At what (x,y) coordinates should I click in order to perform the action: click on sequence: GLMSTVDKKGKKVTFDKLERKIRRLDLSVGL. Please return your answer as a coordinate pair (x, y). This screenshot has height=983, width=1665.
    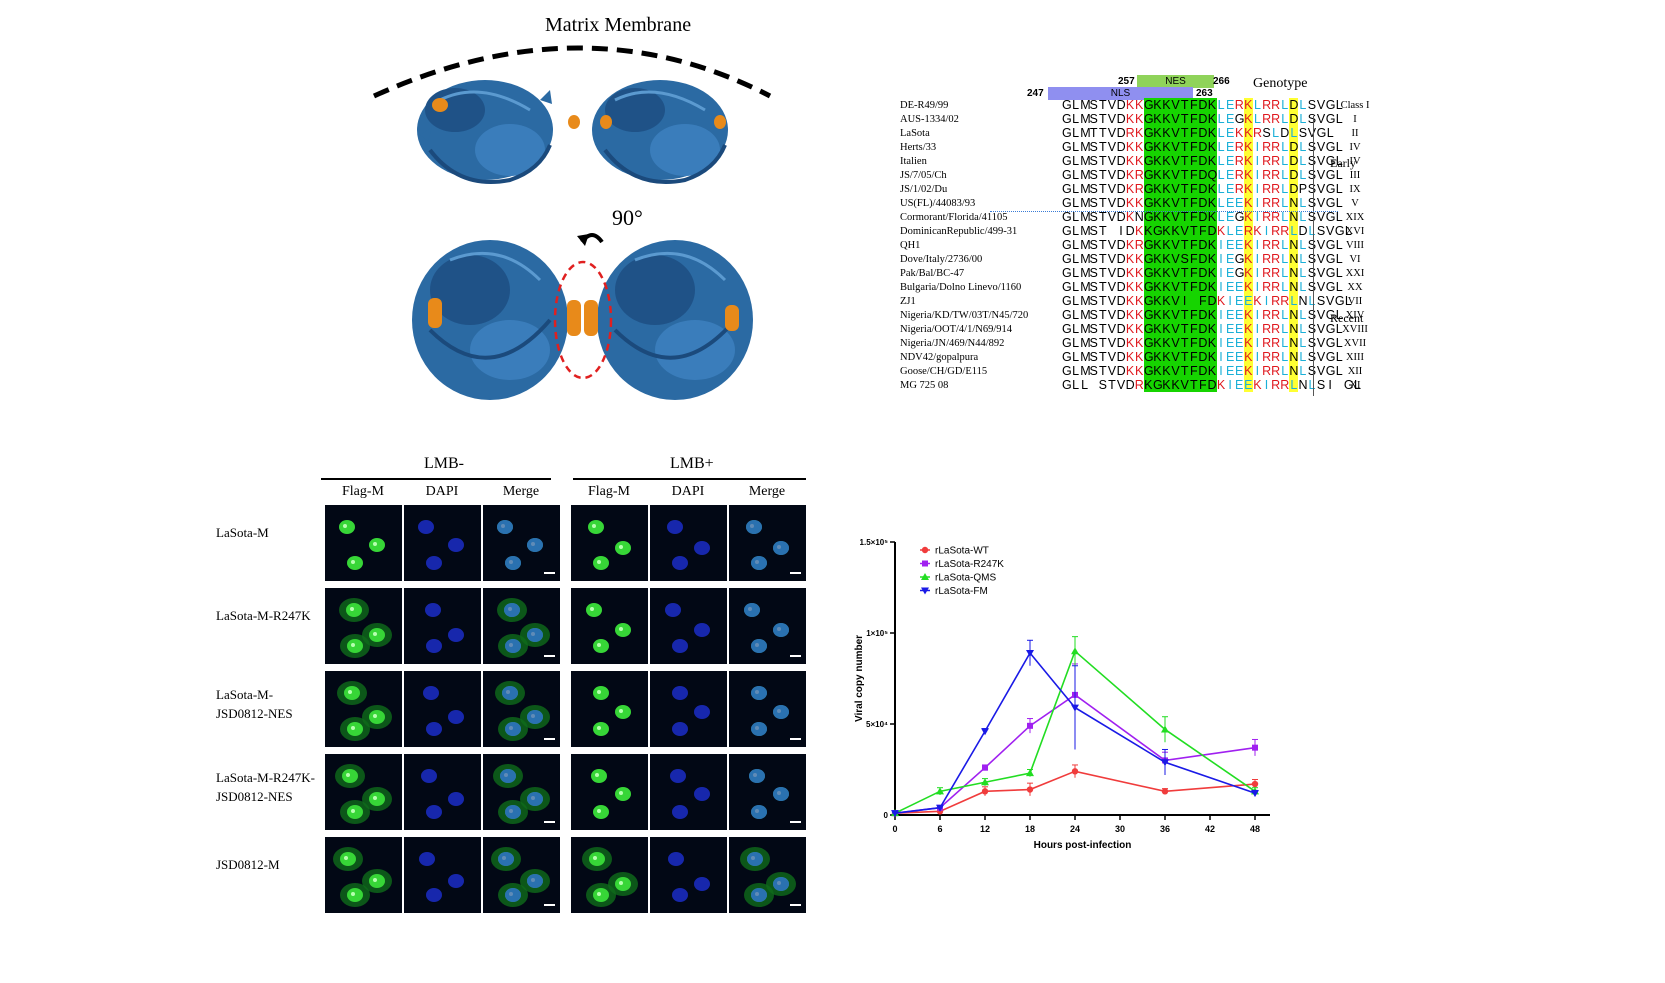
    Looking at the image, I should click on (1202, 147).